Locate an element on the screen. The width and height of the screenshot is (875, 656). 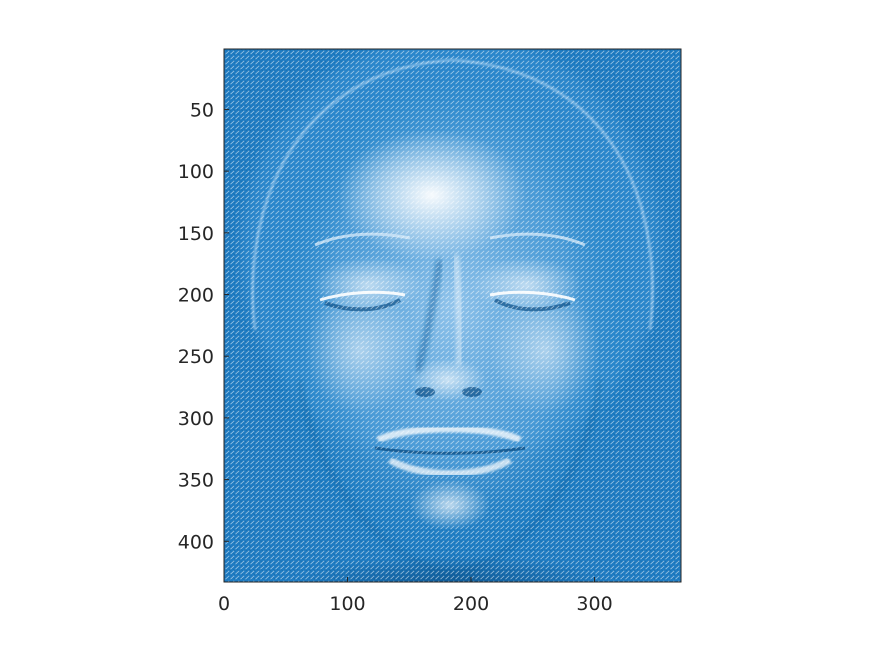
y-tick-label: 100 is located at coordinates (196, 172).